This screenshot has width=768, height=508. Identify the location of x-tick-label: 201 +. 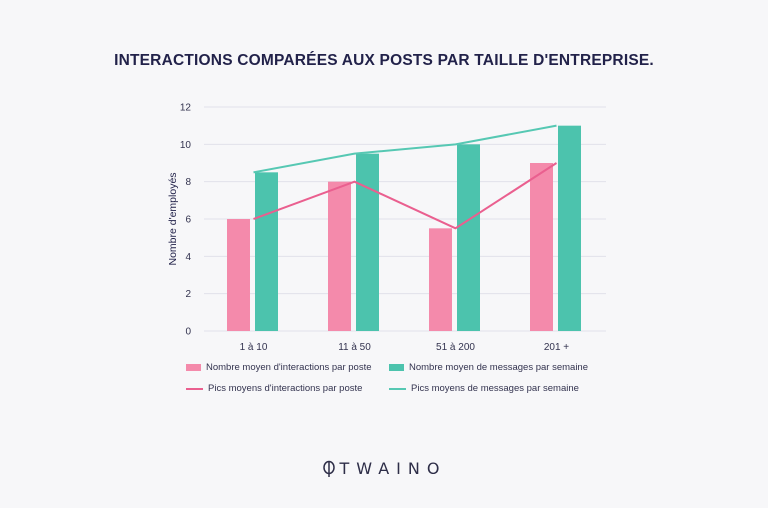
(556, 347).